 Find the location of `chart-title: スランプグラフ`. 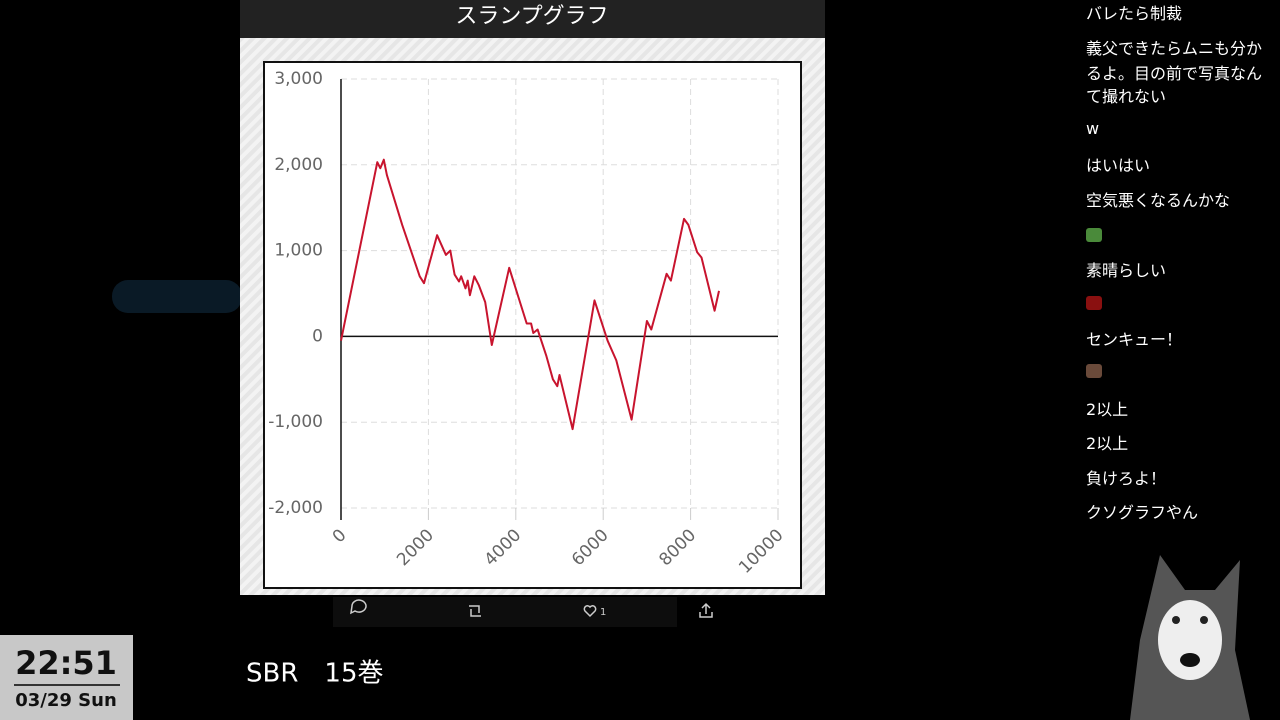

chart-title: スランプグラフ is located at coordinates (531, 16).